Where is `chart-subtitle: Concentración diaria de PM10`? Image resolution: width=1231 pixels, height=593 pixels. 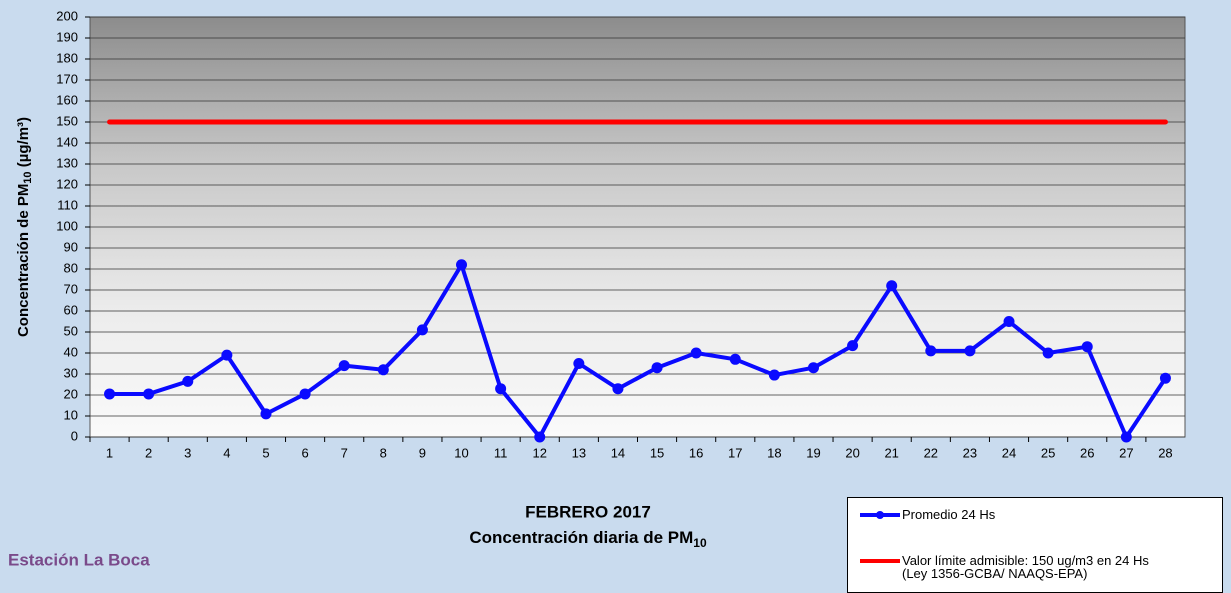
chart-subtitle: Concentración diaria de PM10 is located at coordinates (588, 539).